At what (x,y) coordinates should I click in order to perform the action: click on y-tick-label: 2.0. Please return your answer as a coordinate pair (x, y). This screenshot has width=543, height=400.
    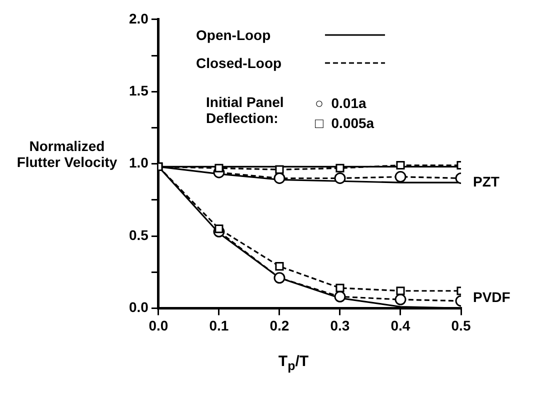
    Looking at the image, I should click on (138, 18).